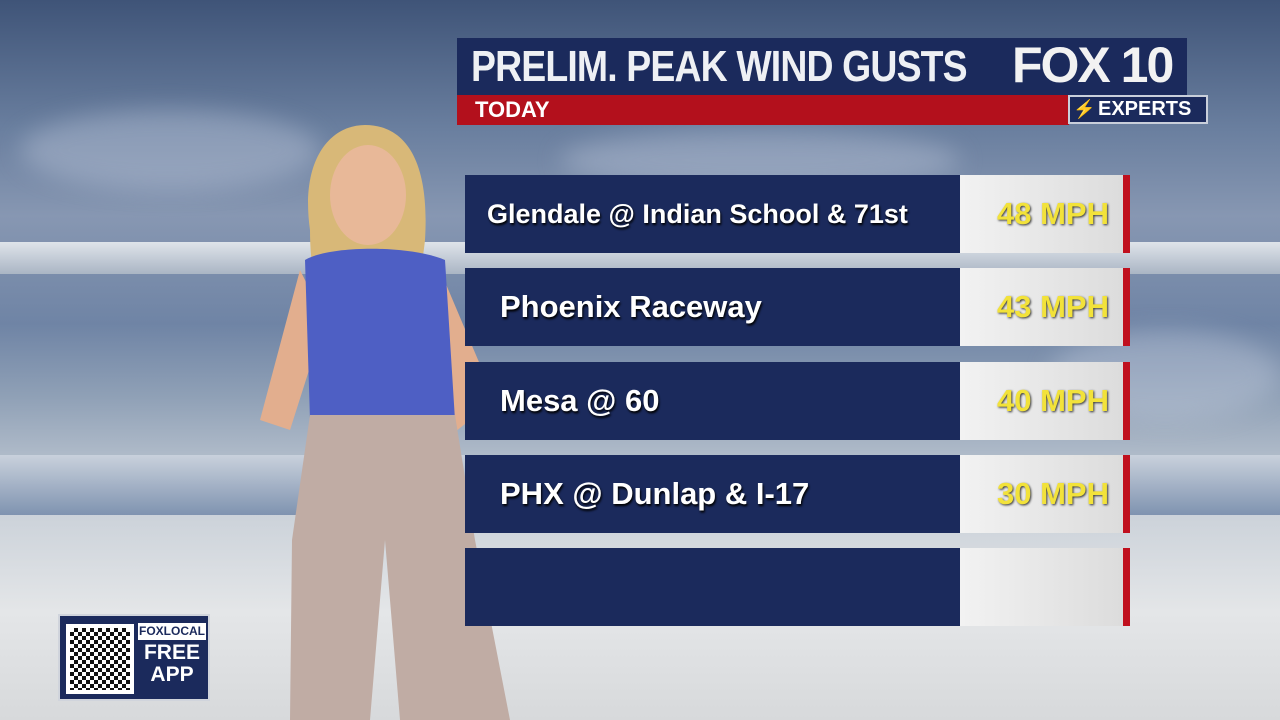 This screenshot has height=720, width=1280. What do you see at coordinates (763, 110) in the screenshot?
I see `graphic-subtitle: TODAY` at bounding box center [763, 110].